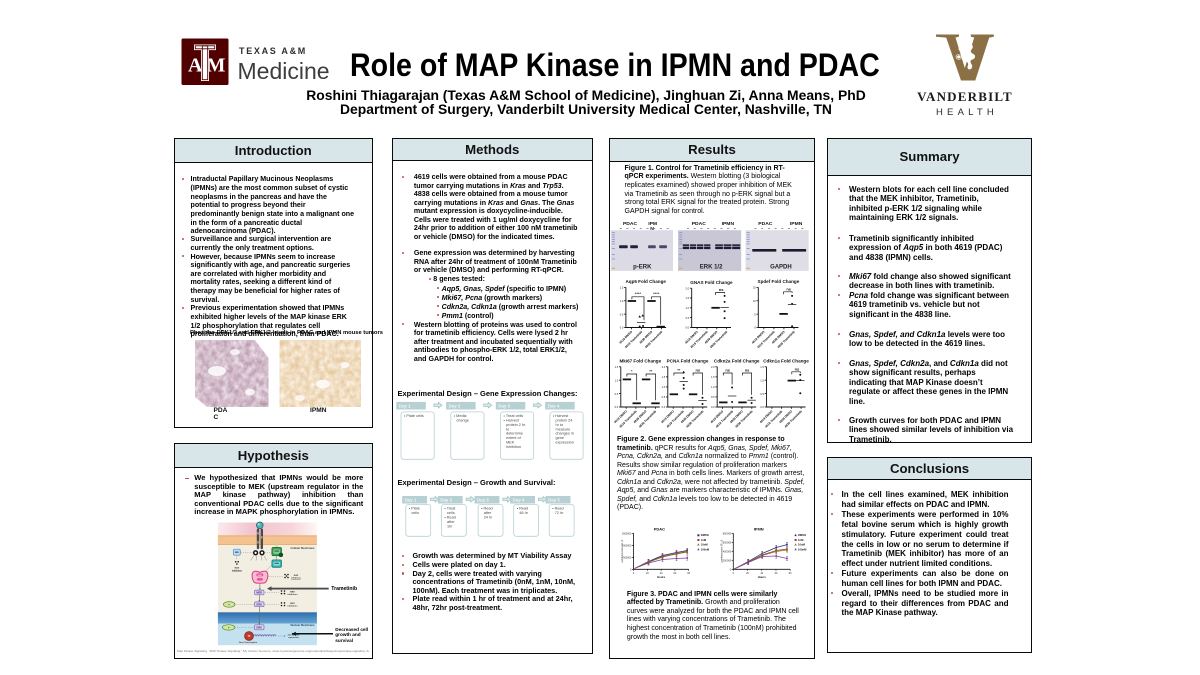  Describe the element at coordinates (790, 573) in the screenshot. I see `svg-text: 80` at that location.